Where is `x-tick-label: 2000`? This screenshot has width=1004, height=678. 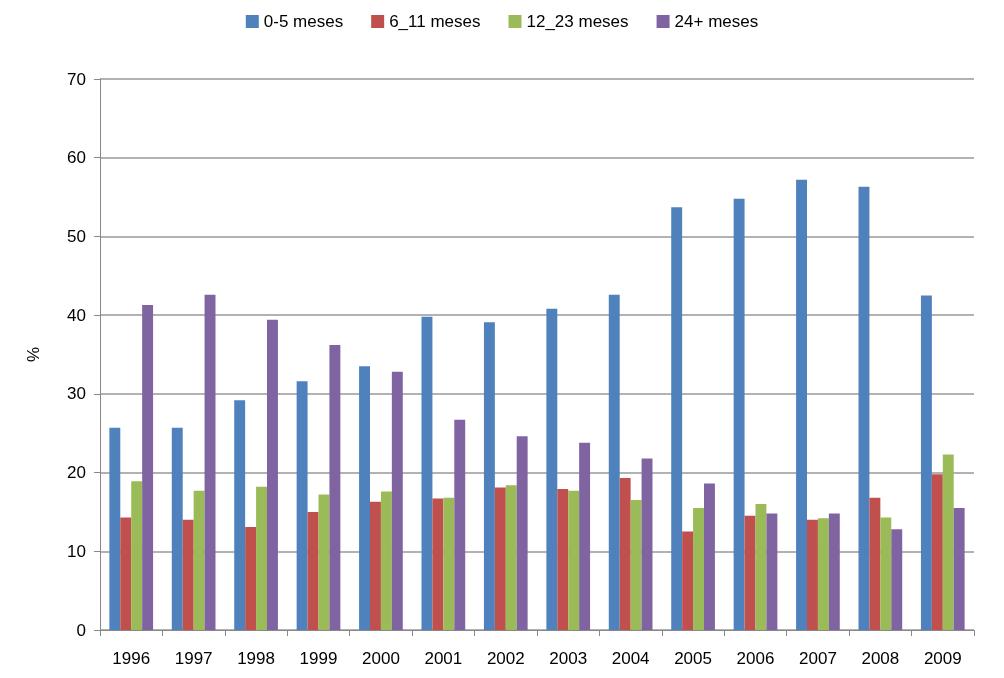
x-tick-label: 2000 is located at coordinates (381, 658).